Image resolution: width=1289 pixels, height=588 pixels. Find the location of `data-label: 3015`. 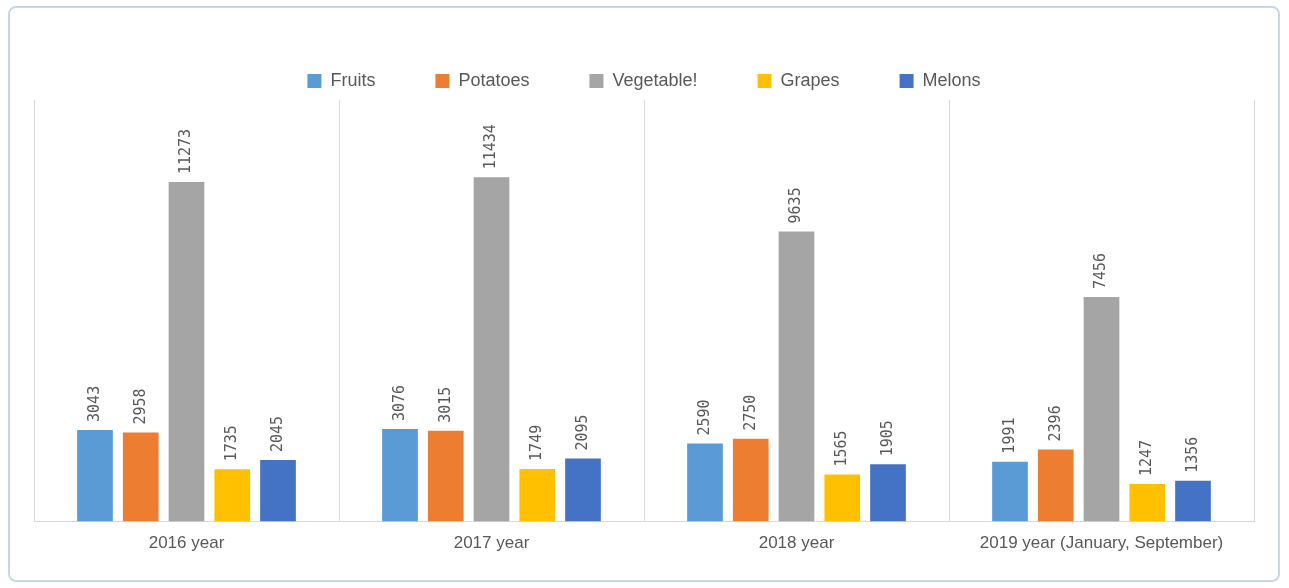

data-label: 3015 is located at coordinates (444, 404).